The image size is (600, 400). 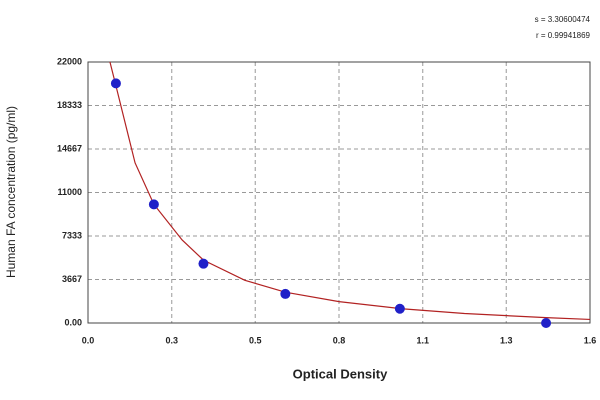 What do you see at coordinates (69, 105) in the screenshot?
I see `y-tick-label: 18333` at bounding box center [69, 105].